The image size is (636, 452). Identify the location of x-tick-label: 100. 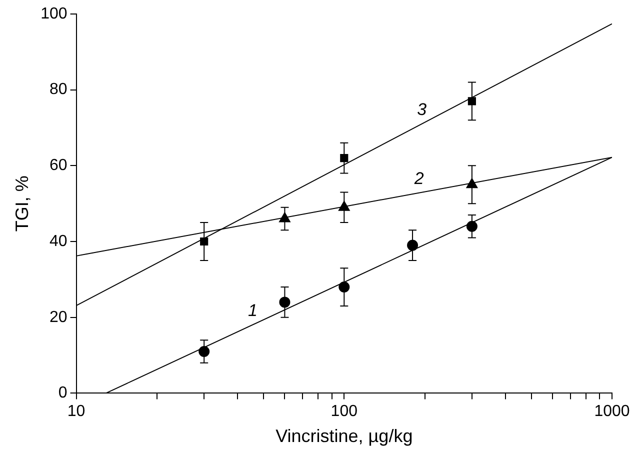
(344, 411).